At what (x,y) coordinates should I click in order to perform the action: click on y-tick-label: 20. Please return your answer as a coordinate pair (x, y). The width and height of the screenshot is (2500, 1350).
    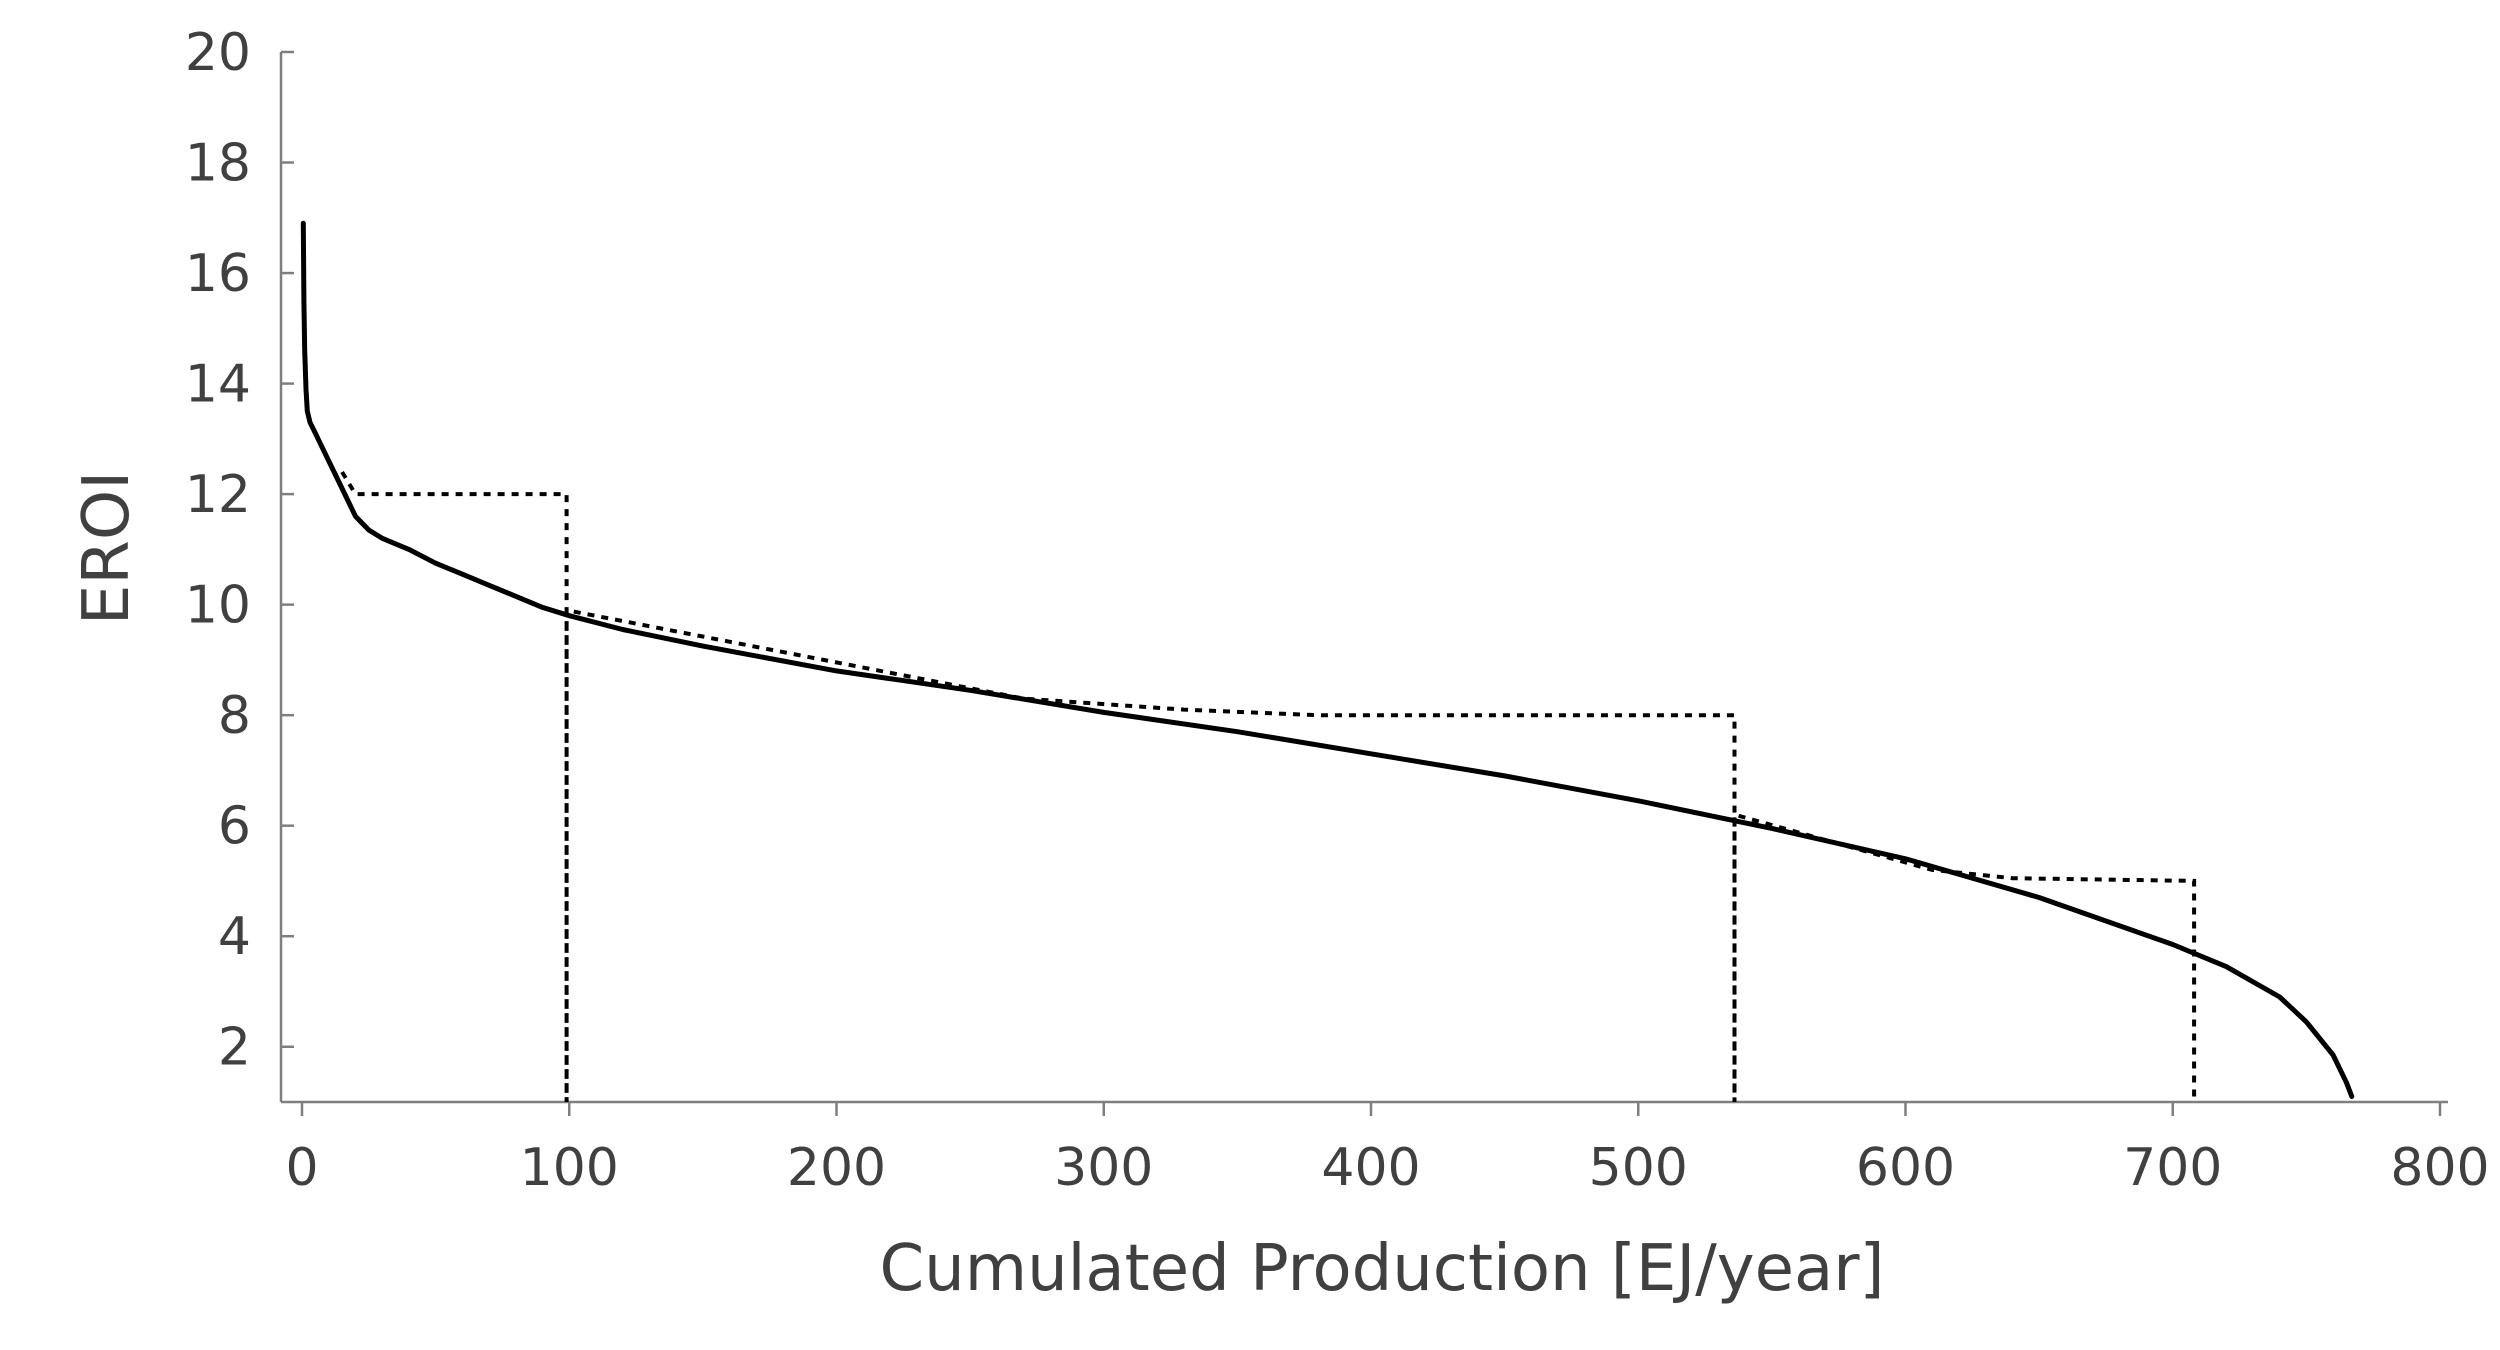
    Looking at the image, I should click on (218, 53).